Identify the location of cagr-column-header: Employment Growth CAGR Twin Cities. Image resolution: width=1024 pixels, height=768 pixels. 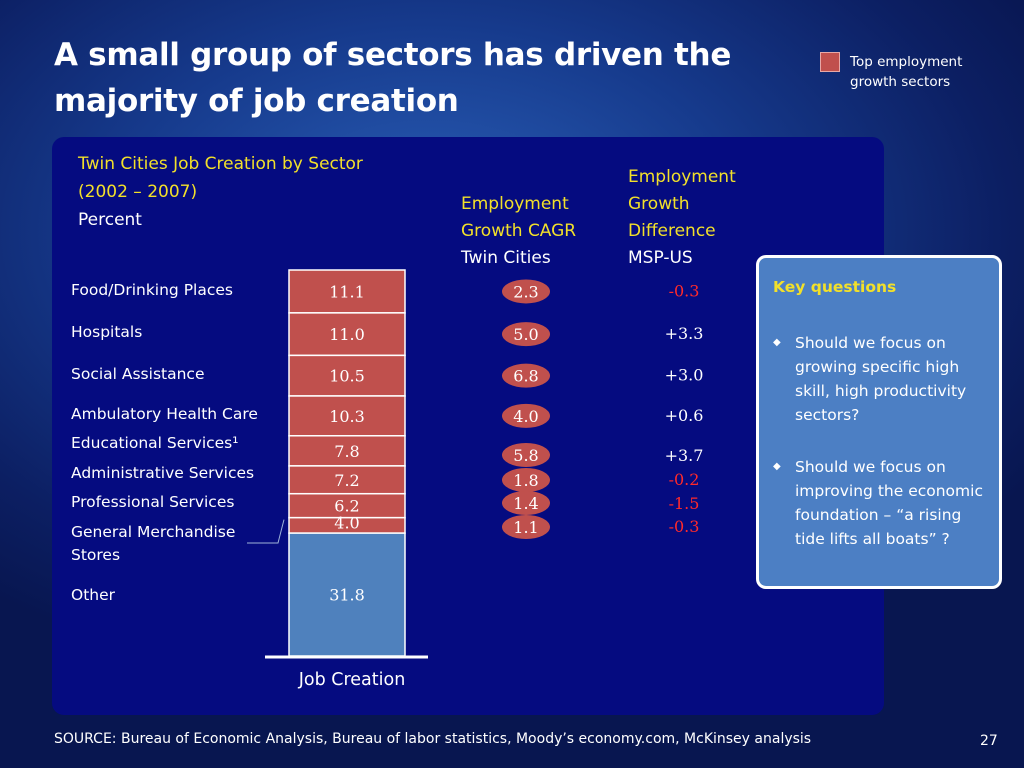
(518, 231).